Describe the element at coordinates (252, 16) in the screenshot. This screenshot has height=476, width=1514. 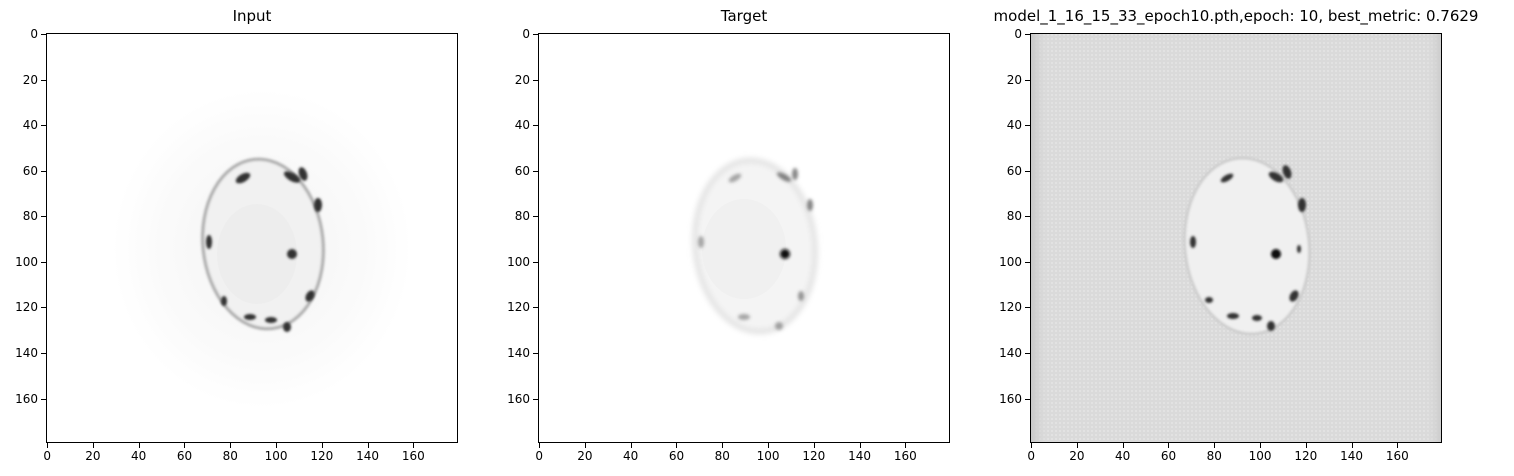
I see `panel-title: Input` at that location.